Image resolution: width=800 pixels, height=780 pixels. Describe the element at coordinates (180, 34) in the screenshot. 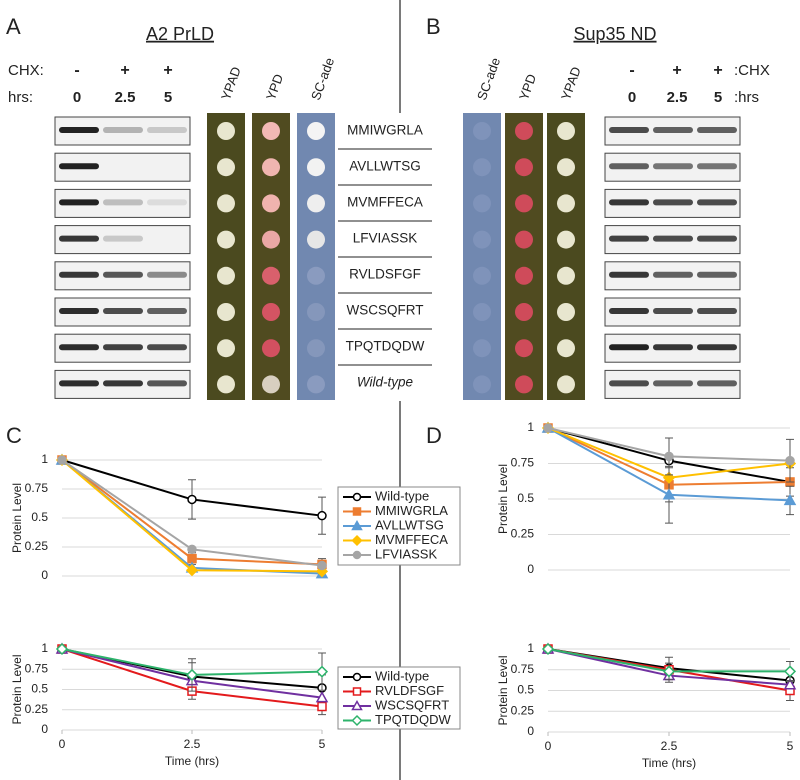

I see `panel-title: A2 PrLD` at that location.